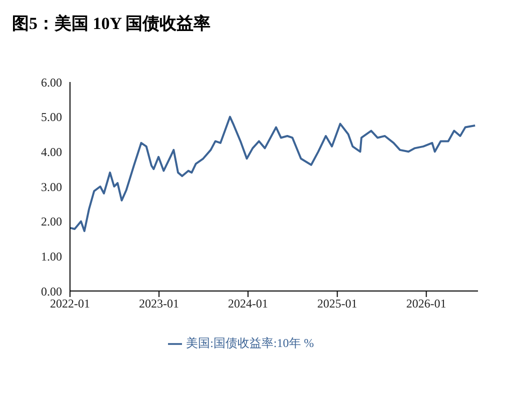 The image size is (510, 403). I want to click on y-tick-label: 3.00, so click(51, 187).